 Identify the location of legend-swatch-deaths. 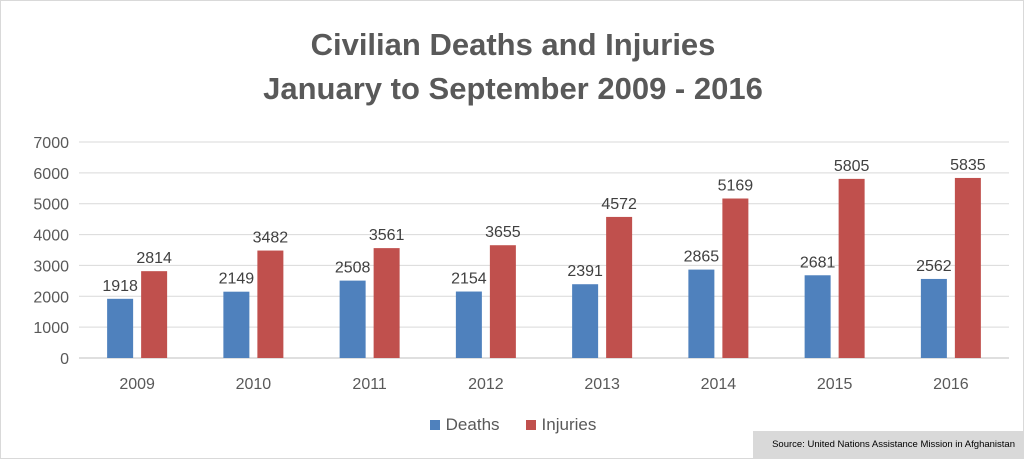
(434, 425).